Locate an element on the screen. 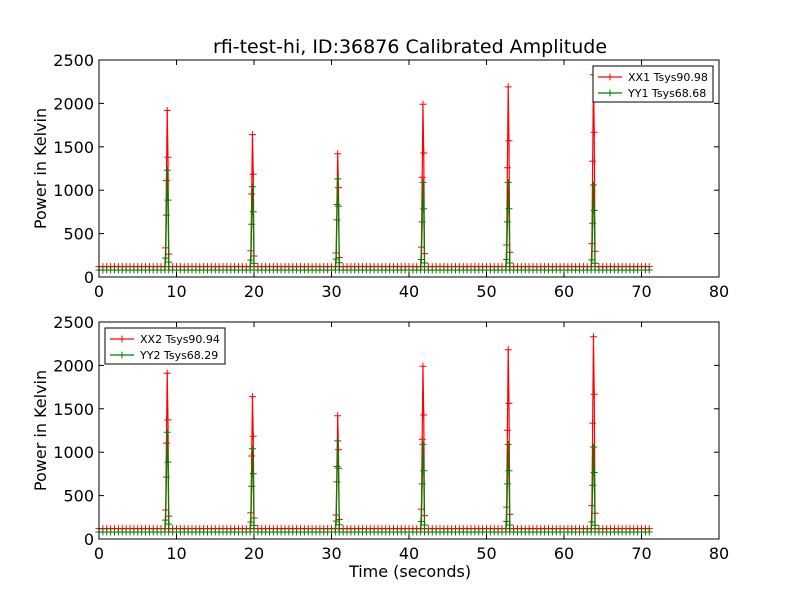  x-tick-label: 60 is located at coordinates (564, 291).